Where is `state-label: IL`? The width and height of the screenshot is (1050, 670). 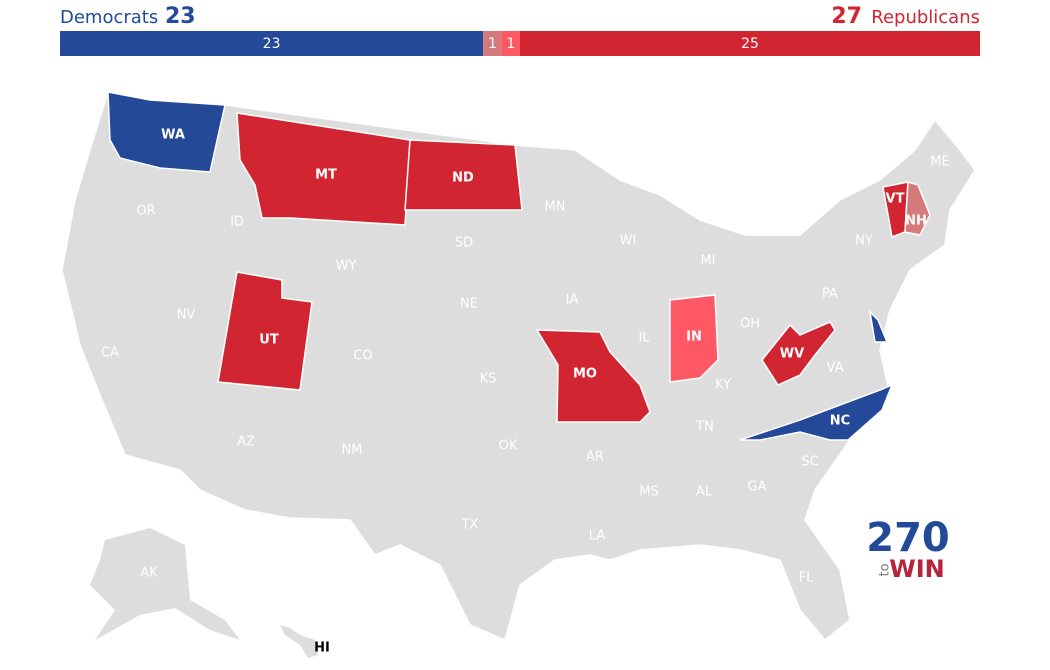 state-label: IL is located at coordinates (644, 338).